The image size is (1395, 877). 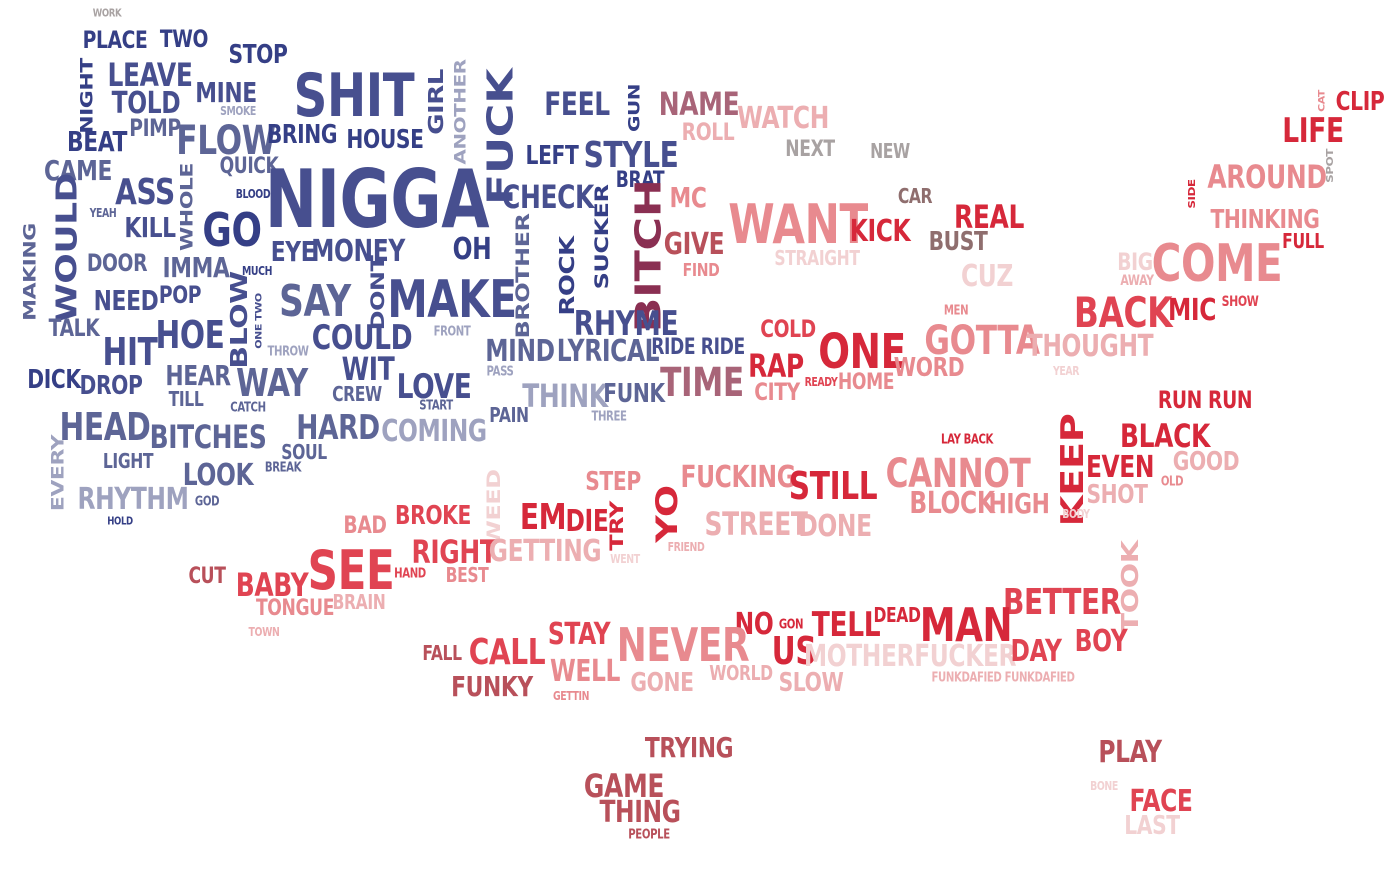 I want to click on word-lyrical: LYRICAL, so click(x=608, y=351).